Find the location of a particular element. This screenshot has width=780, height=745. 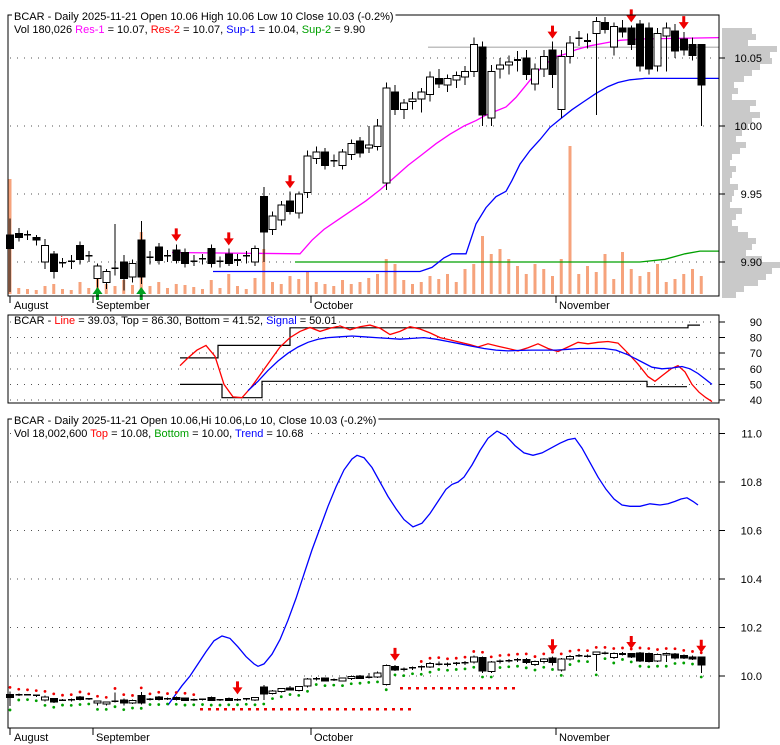

title-bg is located at coordinates (195, 421).